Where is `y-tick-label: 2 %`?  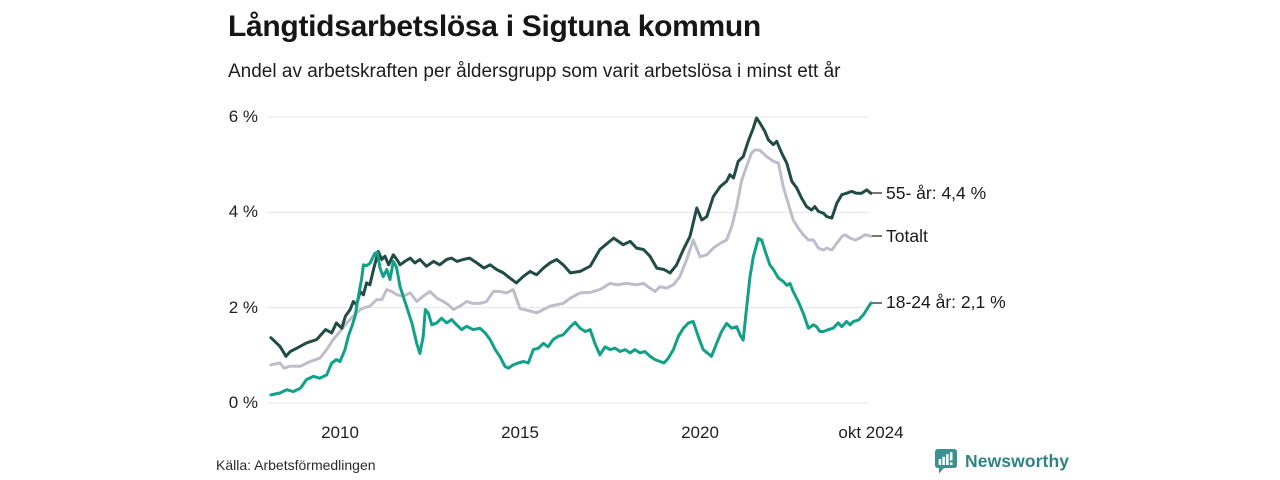
y-tick-label: 2 % is located at coordinates (243, 307).